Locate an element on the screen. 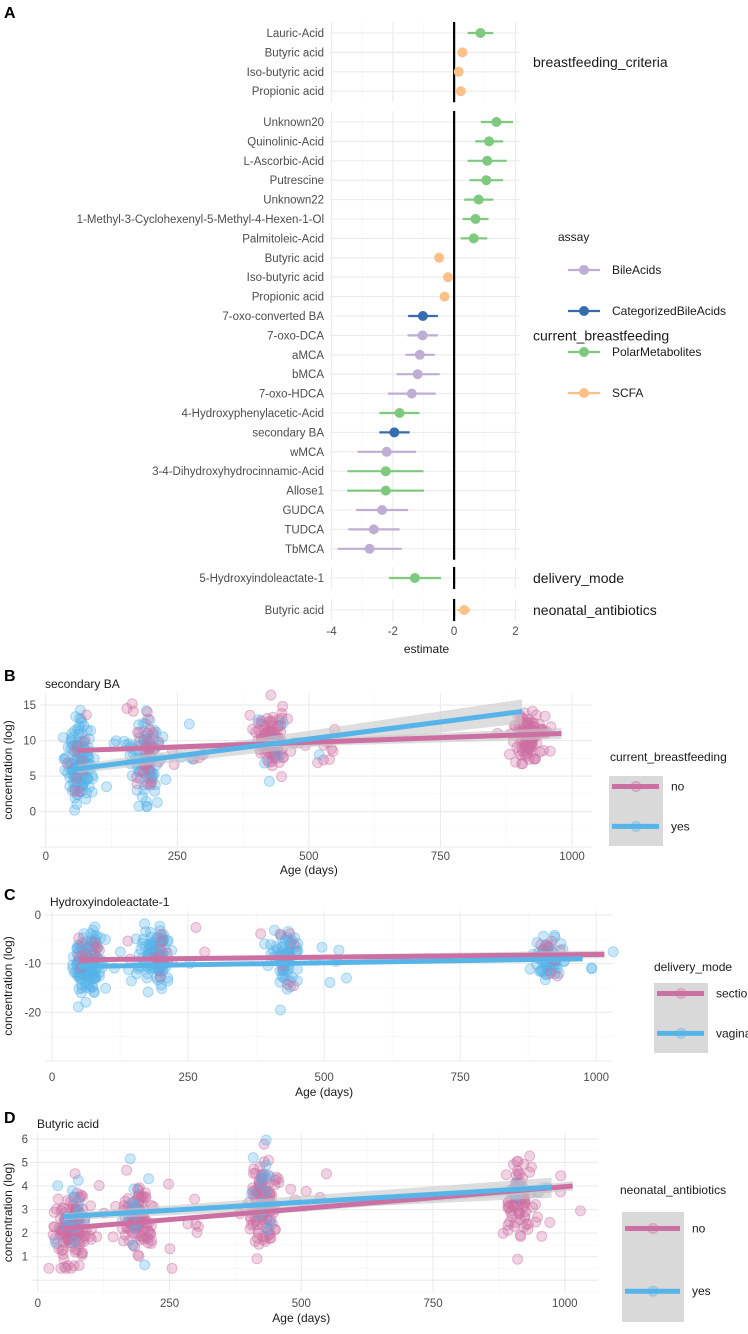  legend-title: assay is located at coordinates (573, 237).